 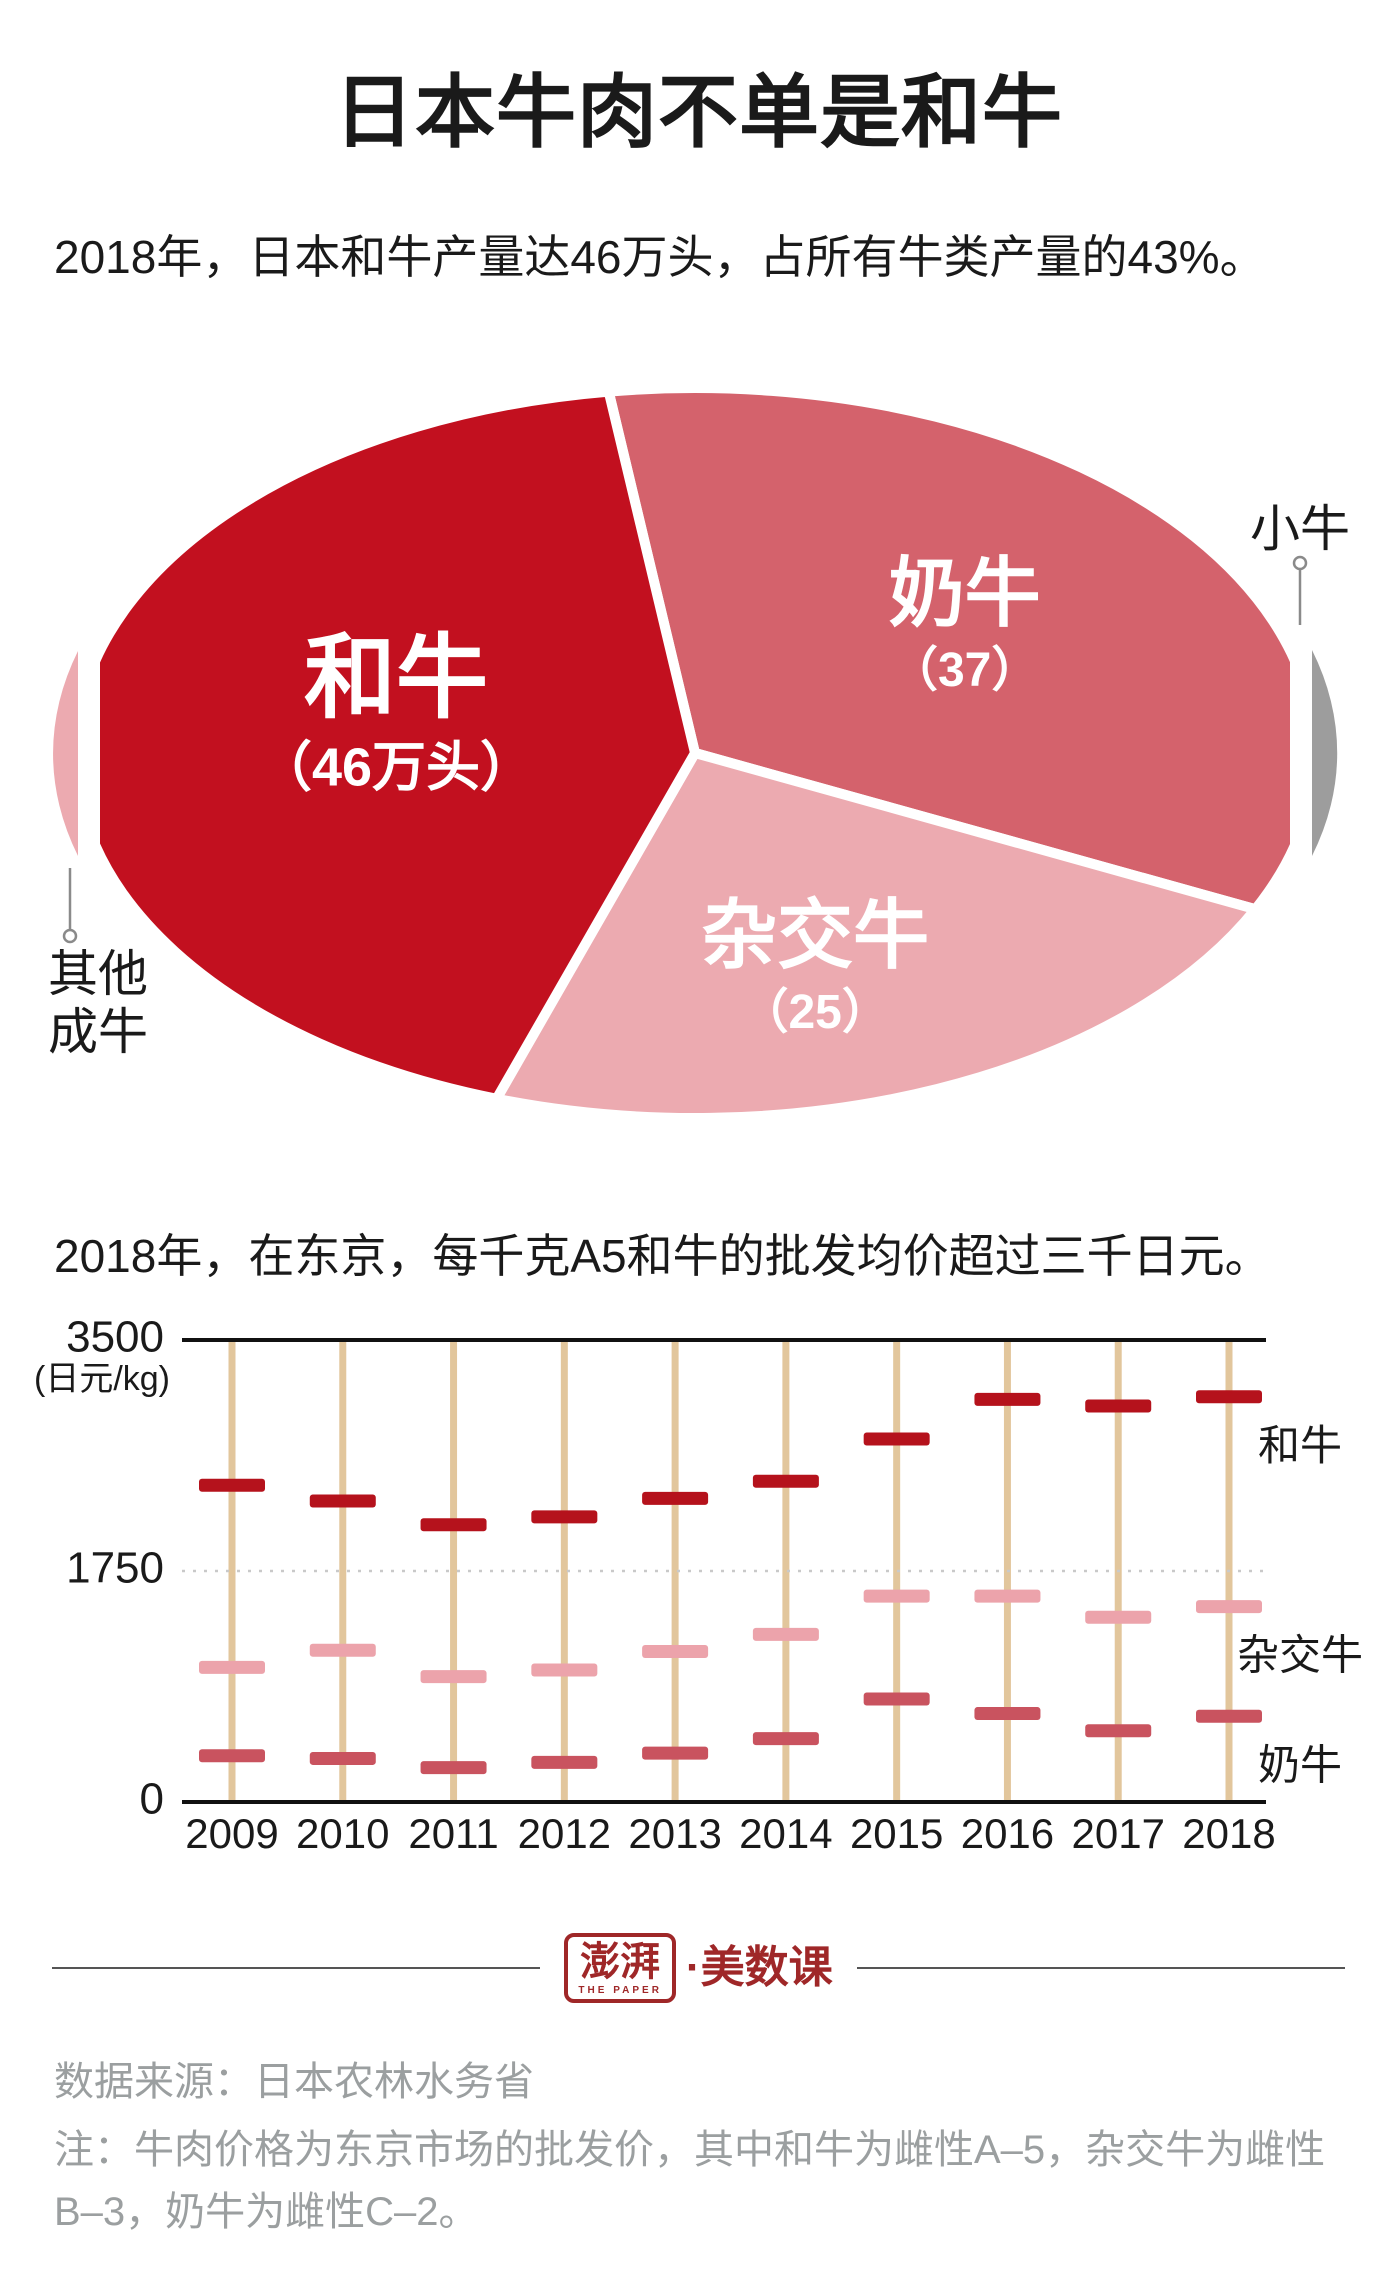 I want to click on x-tick-label: 2017, so click(x=1118, y=1833).